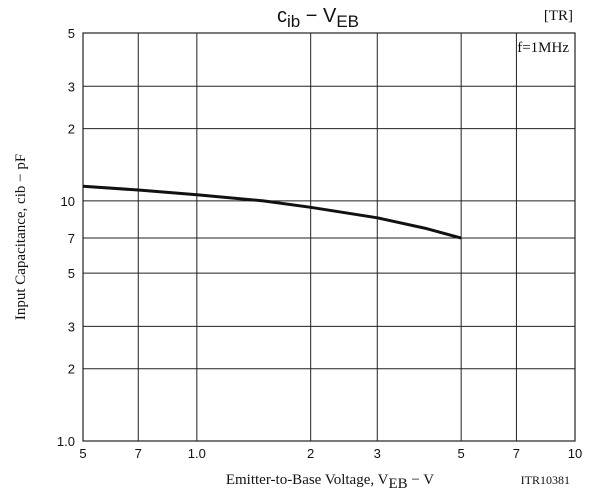  Describe the element at coordinates (293, 21) in the screenshot. I see `title-sub: ib` at that location.